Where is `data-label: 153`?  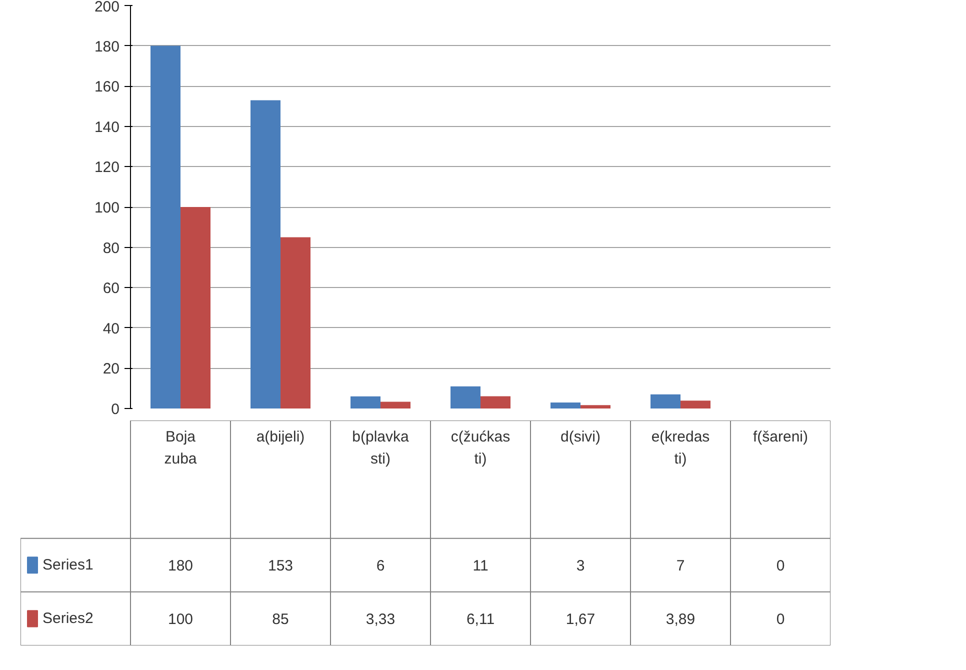 data-label: 153 is located at coordinates (281, 566).